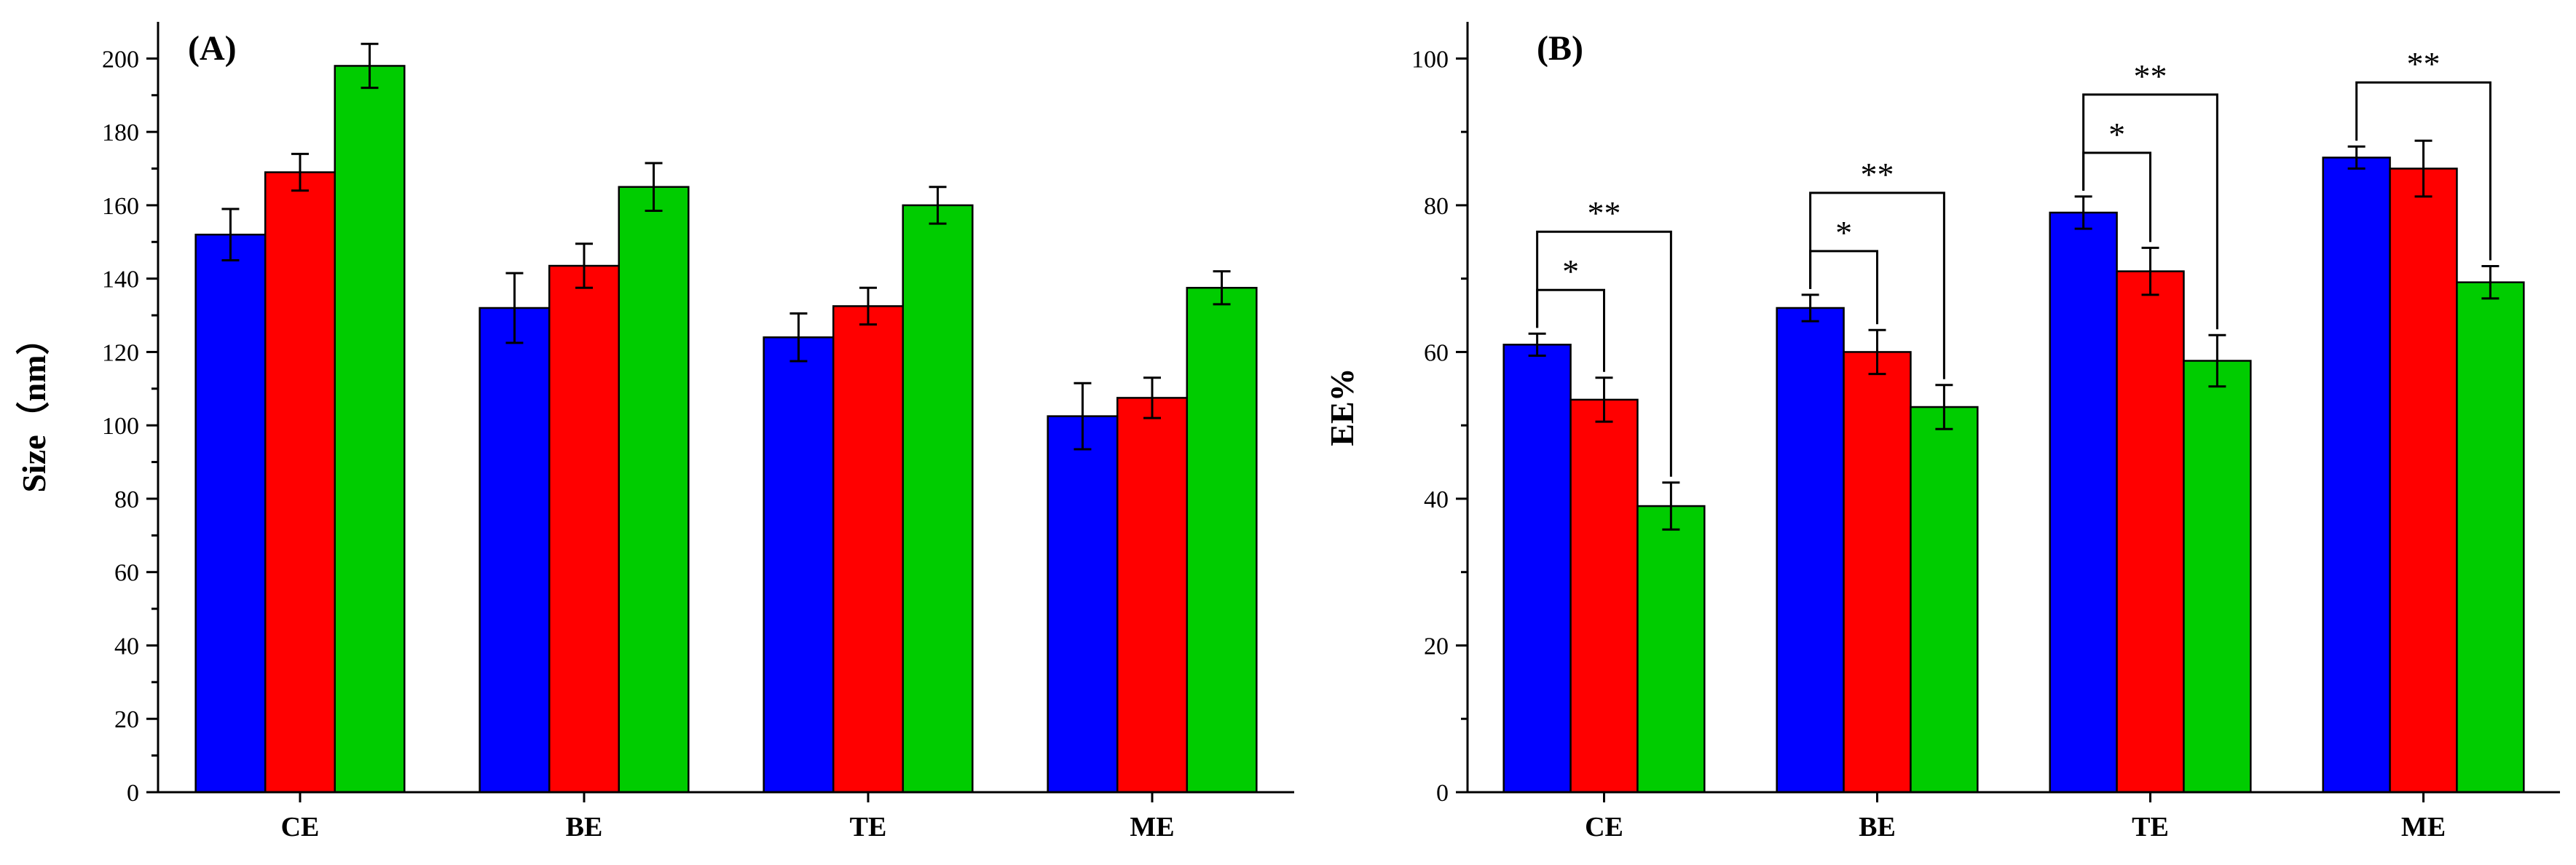 Image resolution: width=2576 pixels, height=865 pixels. I want to click on y-axis-title: Size（nm）, so click(33, 407).